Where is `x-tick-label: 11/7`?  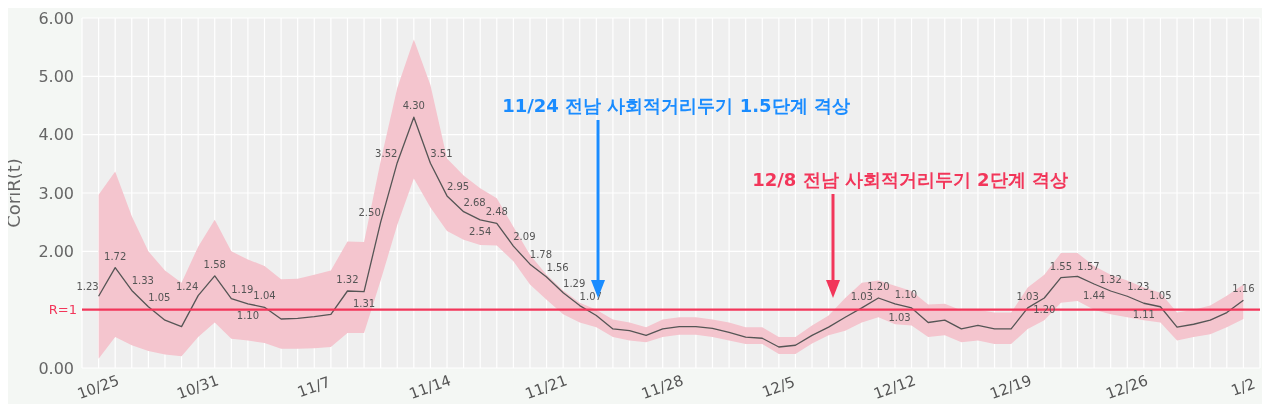
x-tick-label: 11/7 is located at coordinates (314, 387).